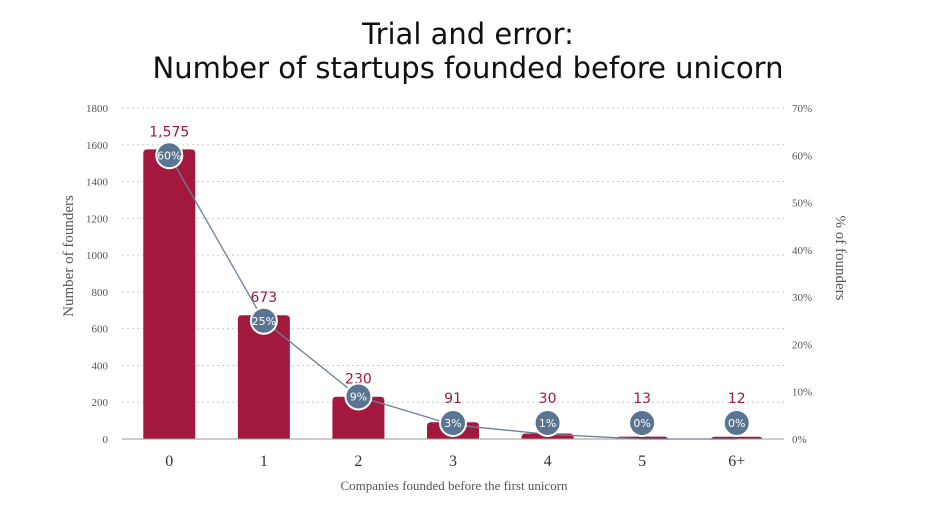 The height and width of the screenshot is (508, 936). Describe the element at coordinates (802, 156) in the screenshot. I see `y2-tick-label: 60%` at that location.